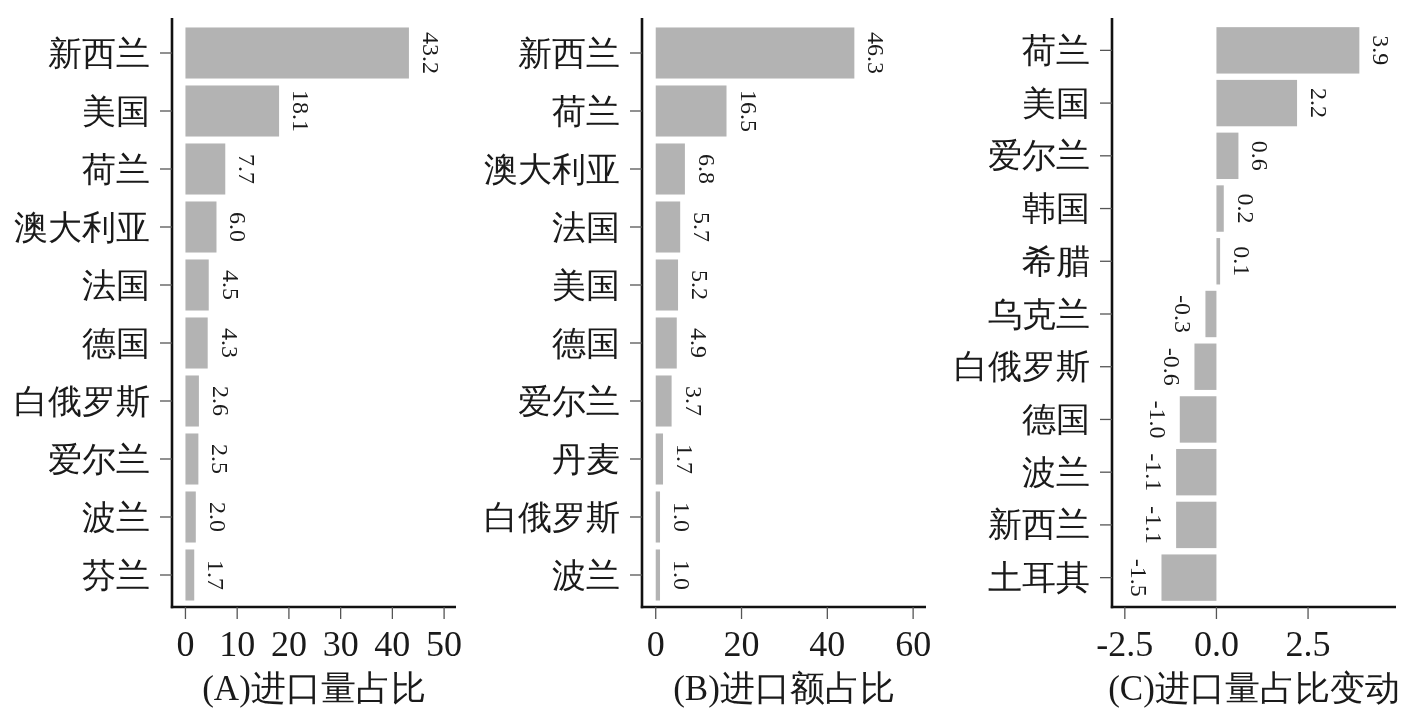 This screenshot has height=714, width=1419. What do you see at coordinates (1056, 261) in the screenshot?
I see `category-label: 希腊` at bounding box center [1056, 261].